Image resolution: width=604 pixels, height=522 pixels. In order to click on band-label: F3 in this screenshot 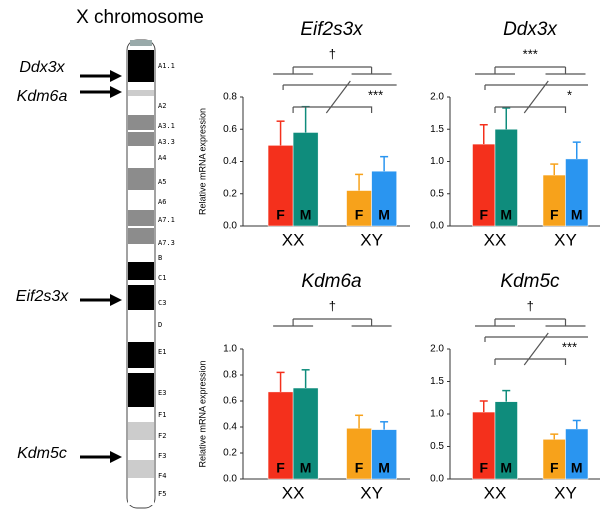, I will do `click(162, 456)`.